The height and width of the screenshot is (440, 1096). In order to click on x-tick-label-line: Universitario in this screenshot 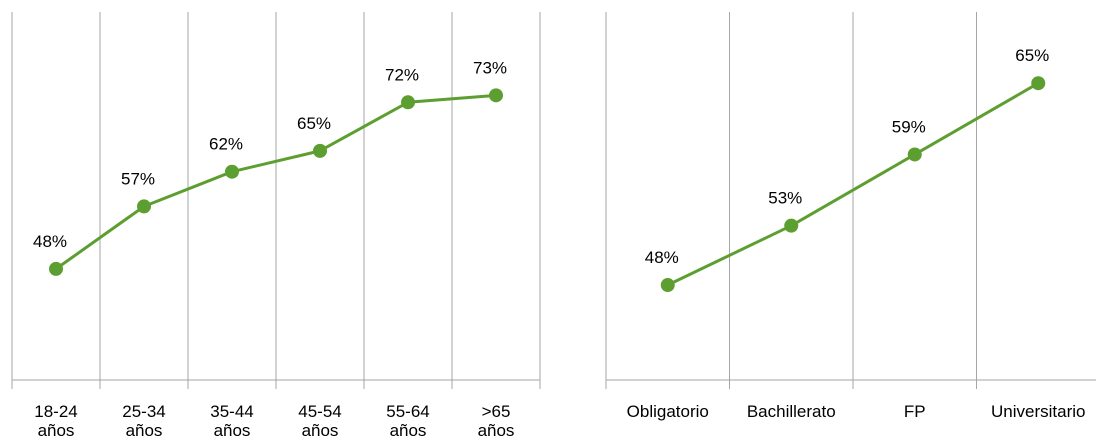, I will do `click(1038, 411)`.